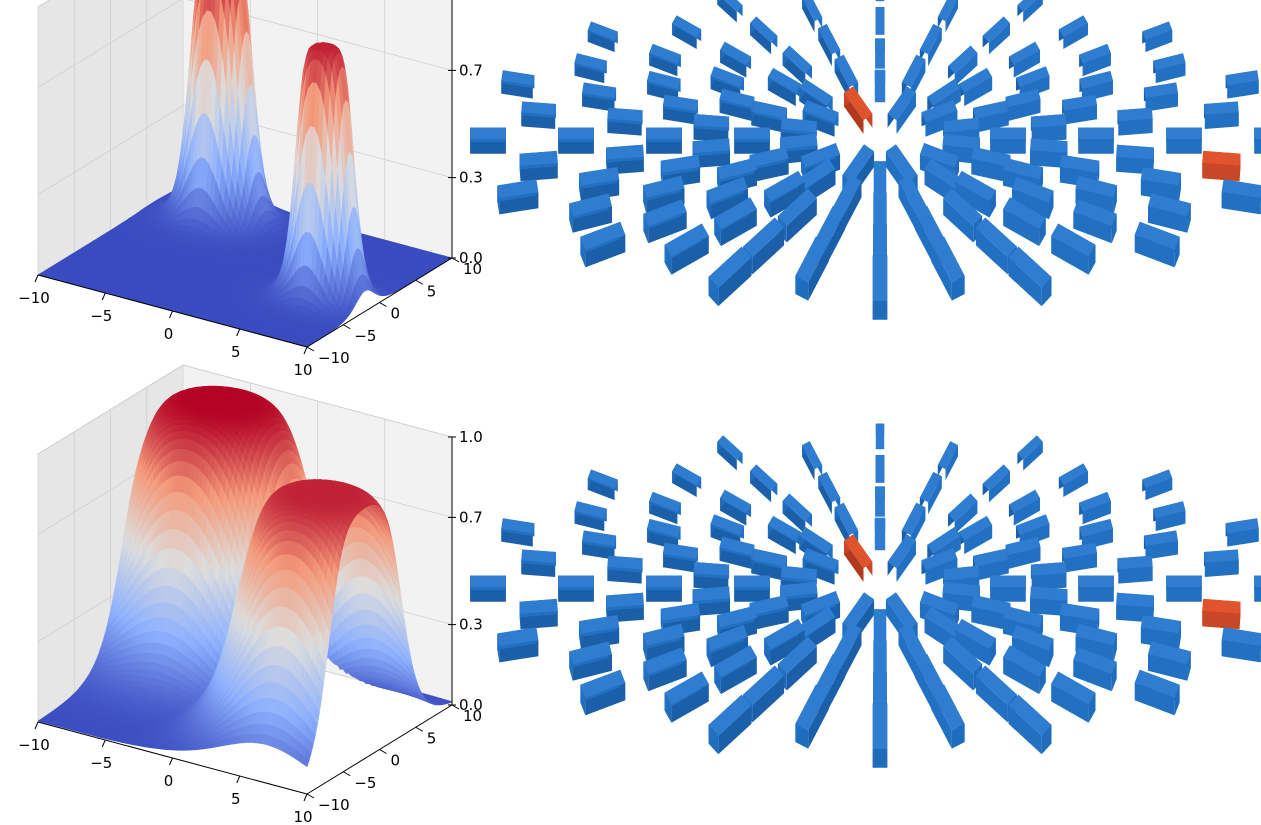 The image size is (1261, 825). What do you see at coordinates (365, 336) in the screenshot?
I see `y-tick-label: −5` at bounding box center [365, 336].